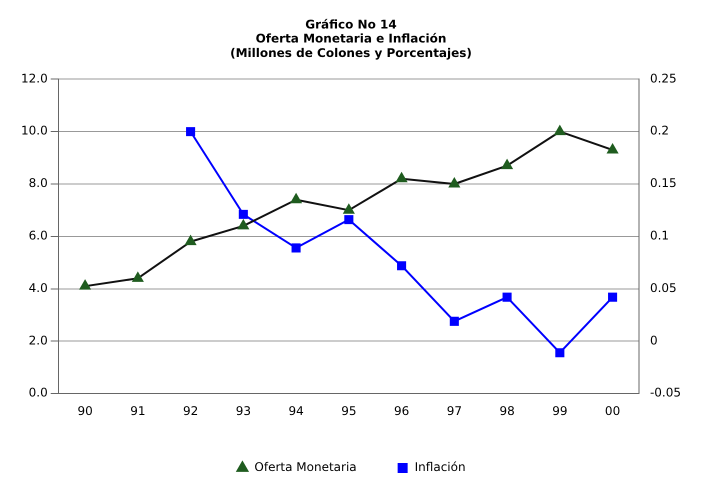 The image size is (702, 492). What do you see at coordinates (38, 235) in the screenshot?
I see `y-tick-label: 6.0` at bounding box center [38, 235].